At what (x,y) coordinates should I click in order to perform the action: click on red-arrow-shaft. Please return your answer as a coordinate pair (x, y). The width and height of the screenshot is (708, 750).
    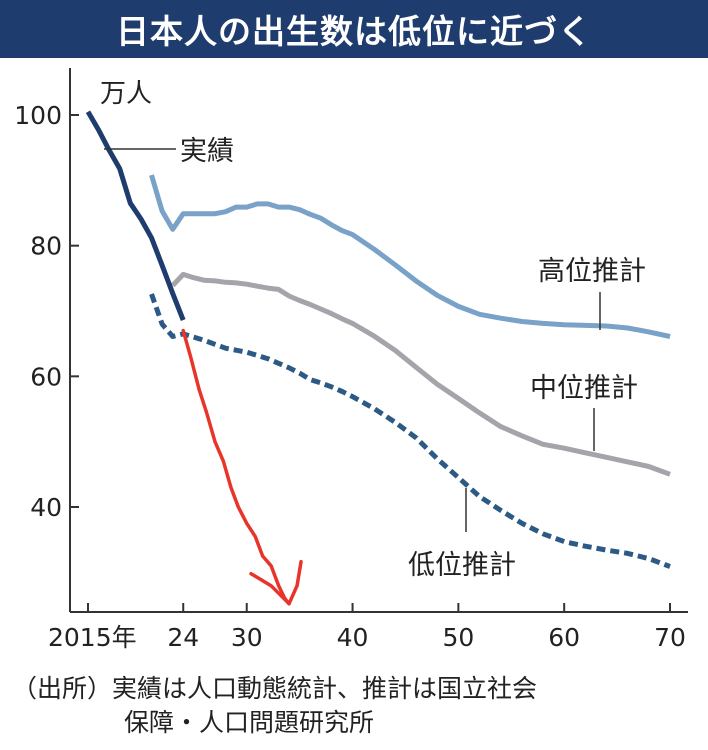
    Looking at the image, I should click on (236, 467).